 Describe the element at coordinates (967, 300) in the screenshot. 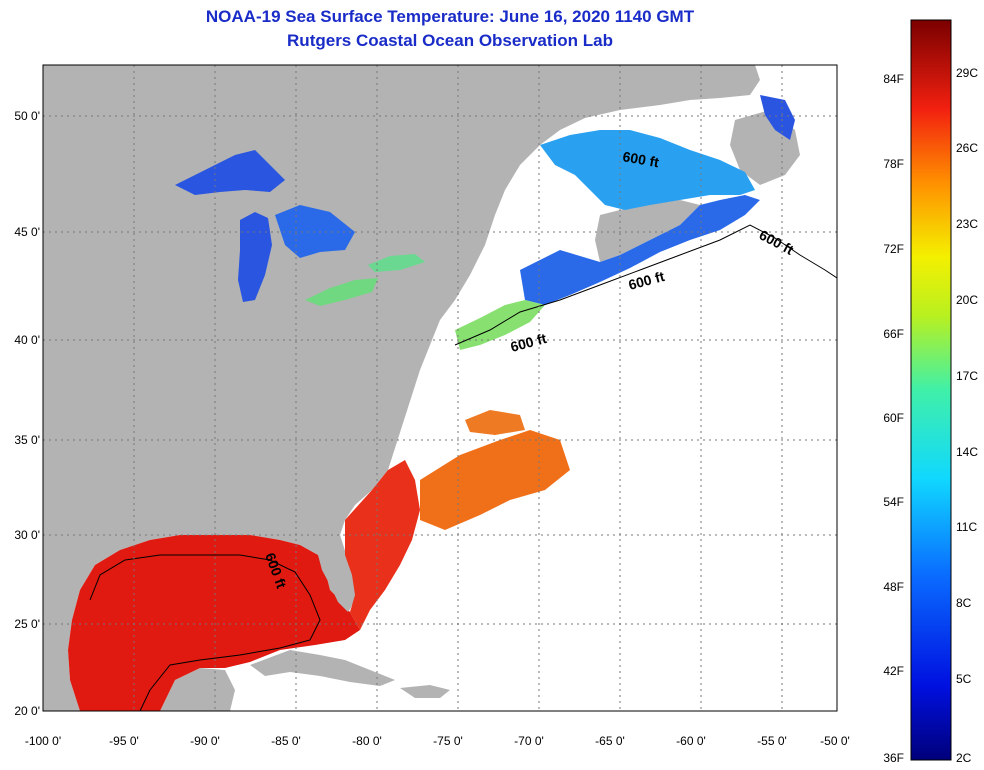

I see `celsius-tick: 20C` at that location.